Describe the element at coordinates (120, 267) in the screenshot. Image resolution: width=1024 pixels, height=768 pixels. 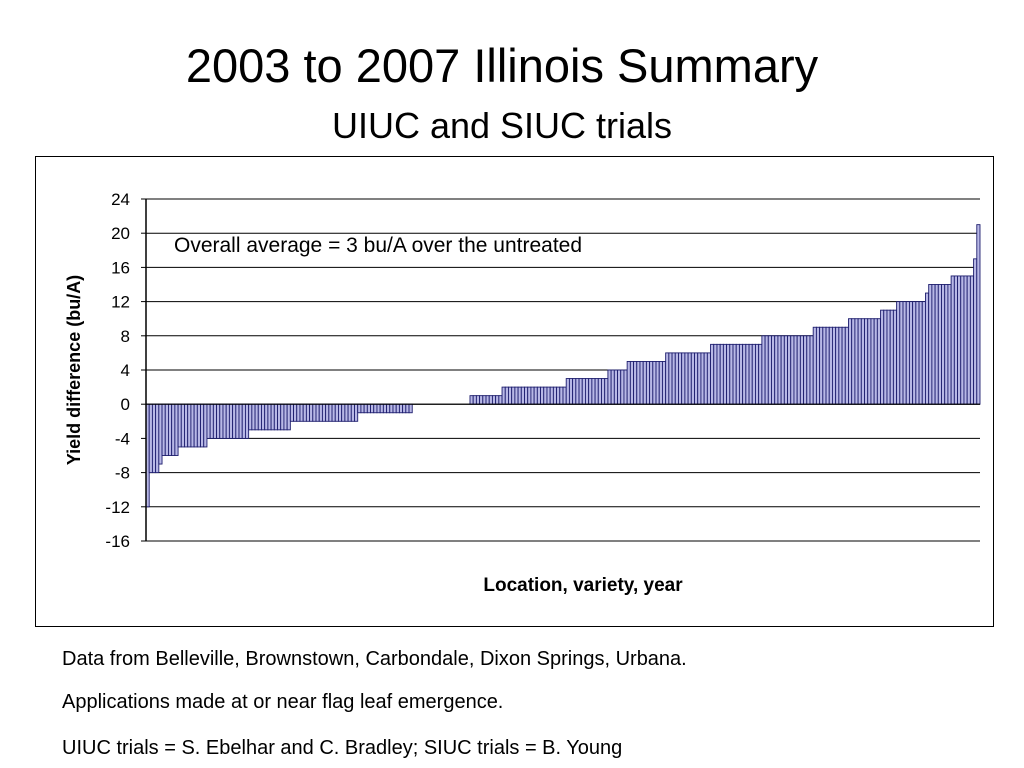
I see `y-tick-label: 16` at that location.